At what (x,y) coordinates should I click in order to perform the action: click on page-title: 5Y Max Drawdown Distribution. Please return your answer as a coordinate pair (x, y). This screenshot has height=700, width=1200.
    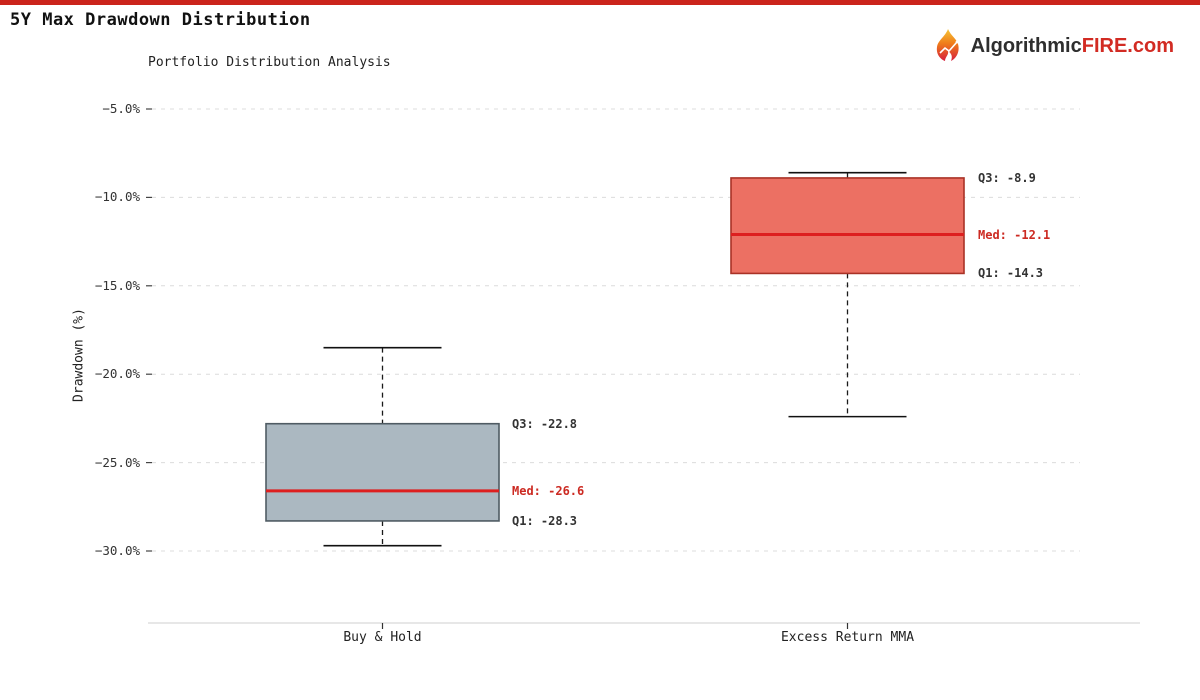
    Looking at the image, I should click on (160, 20).